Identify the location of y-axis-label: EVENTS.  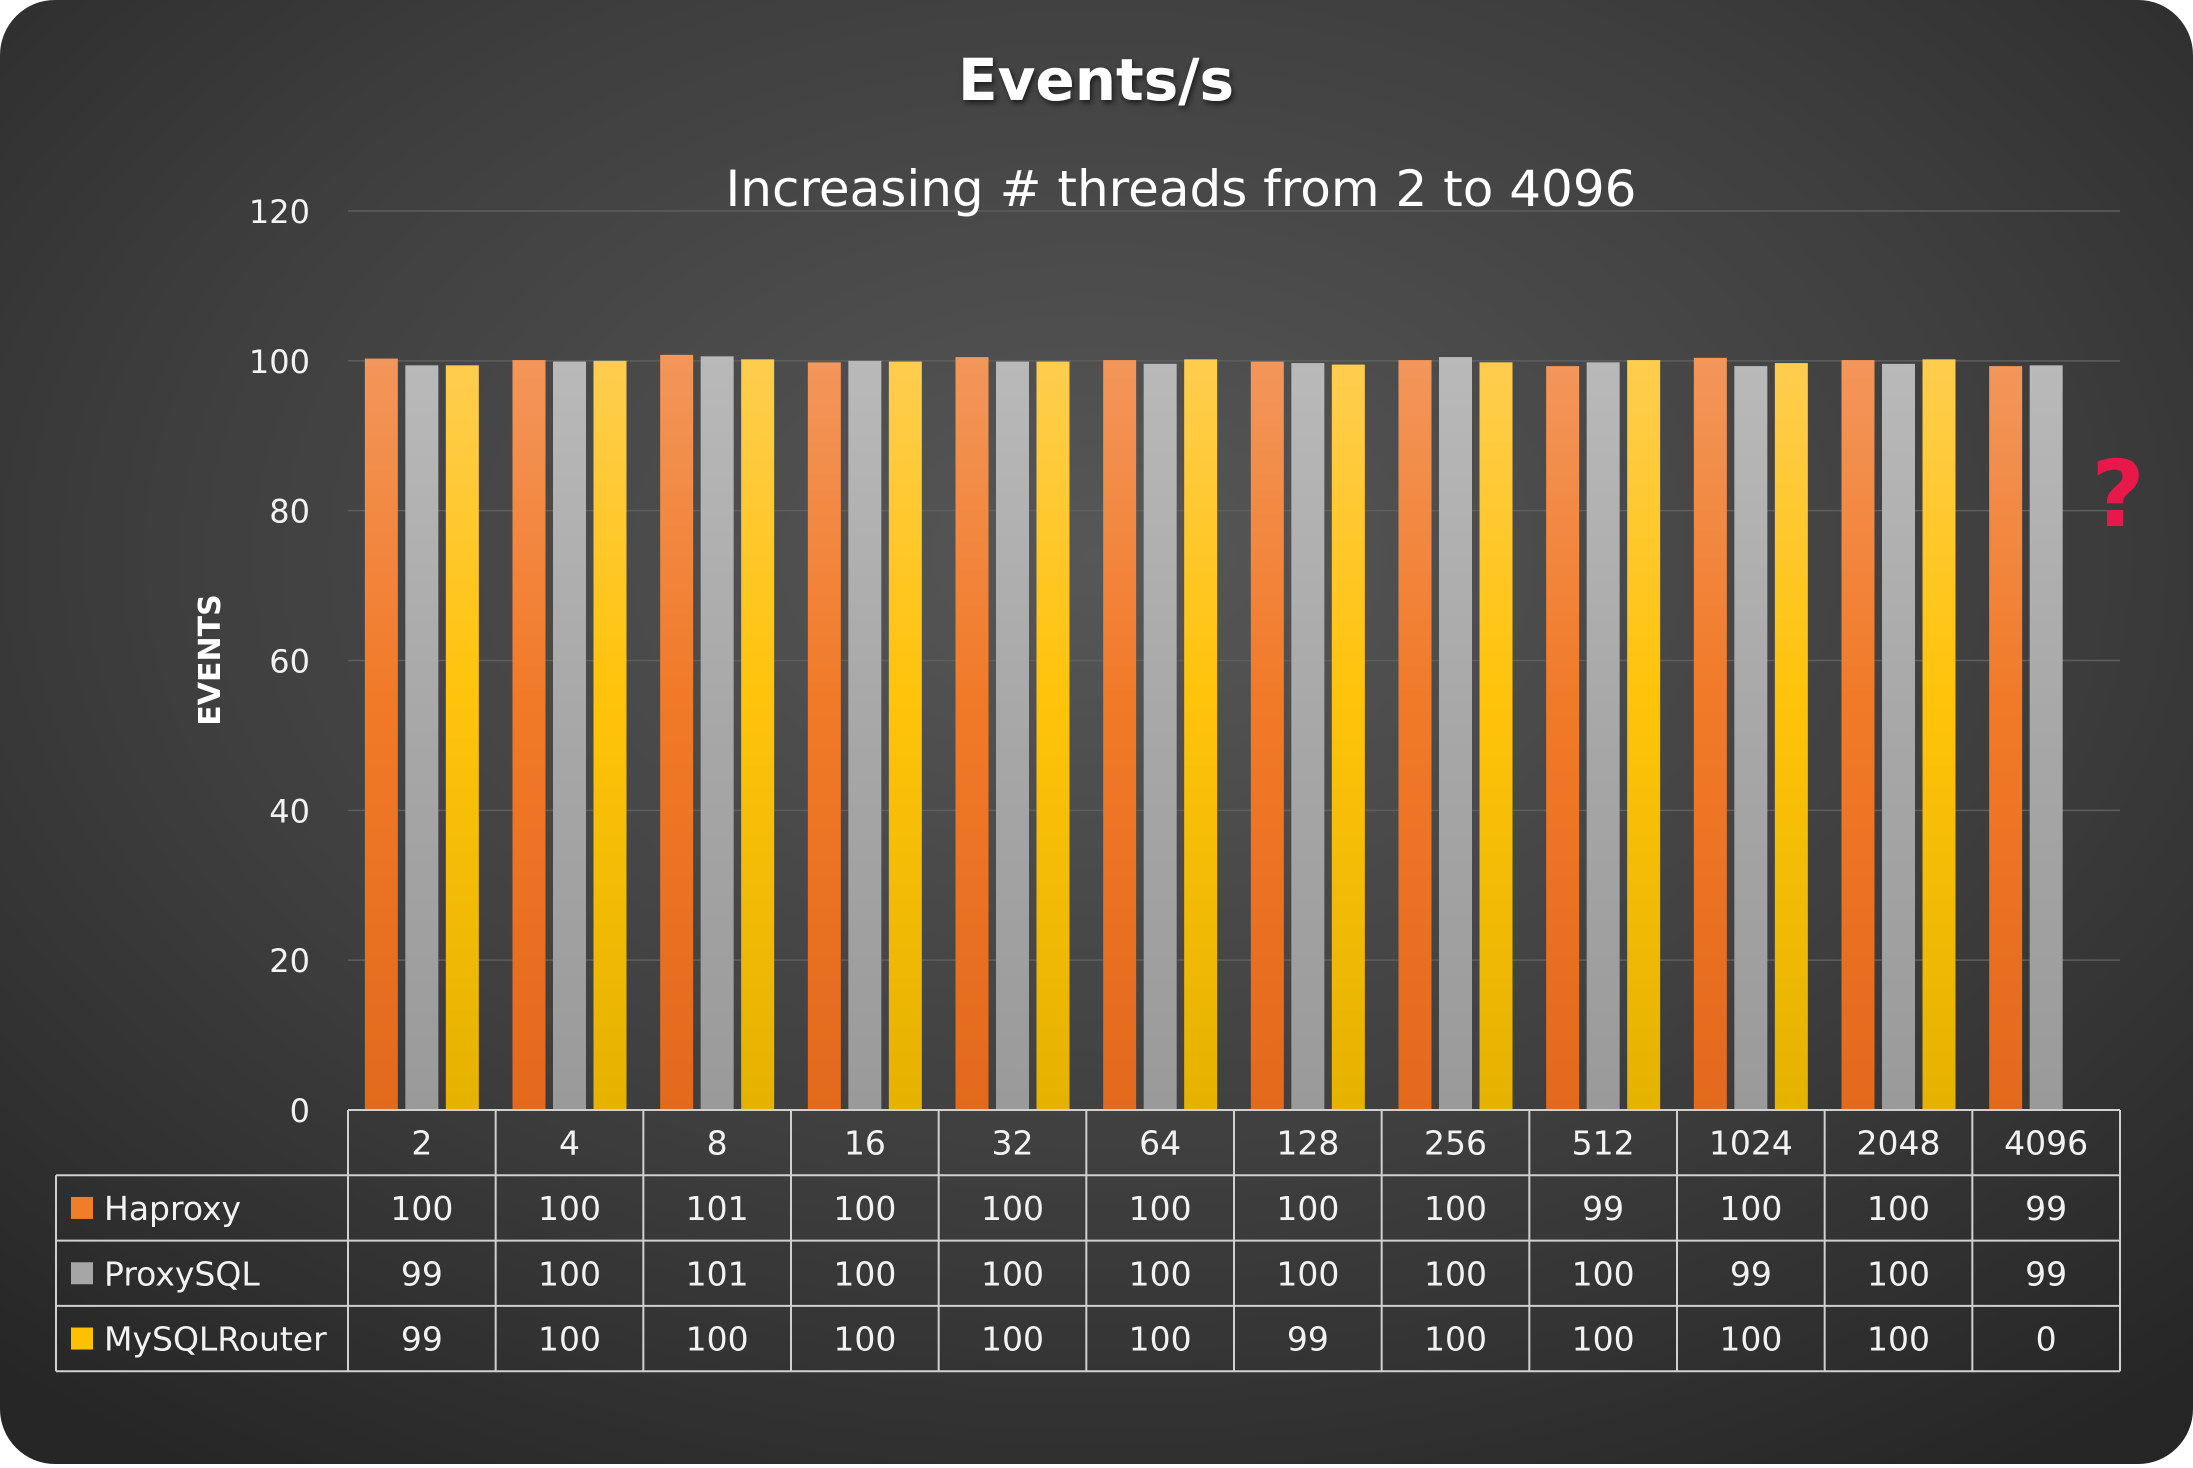
(210, 659).